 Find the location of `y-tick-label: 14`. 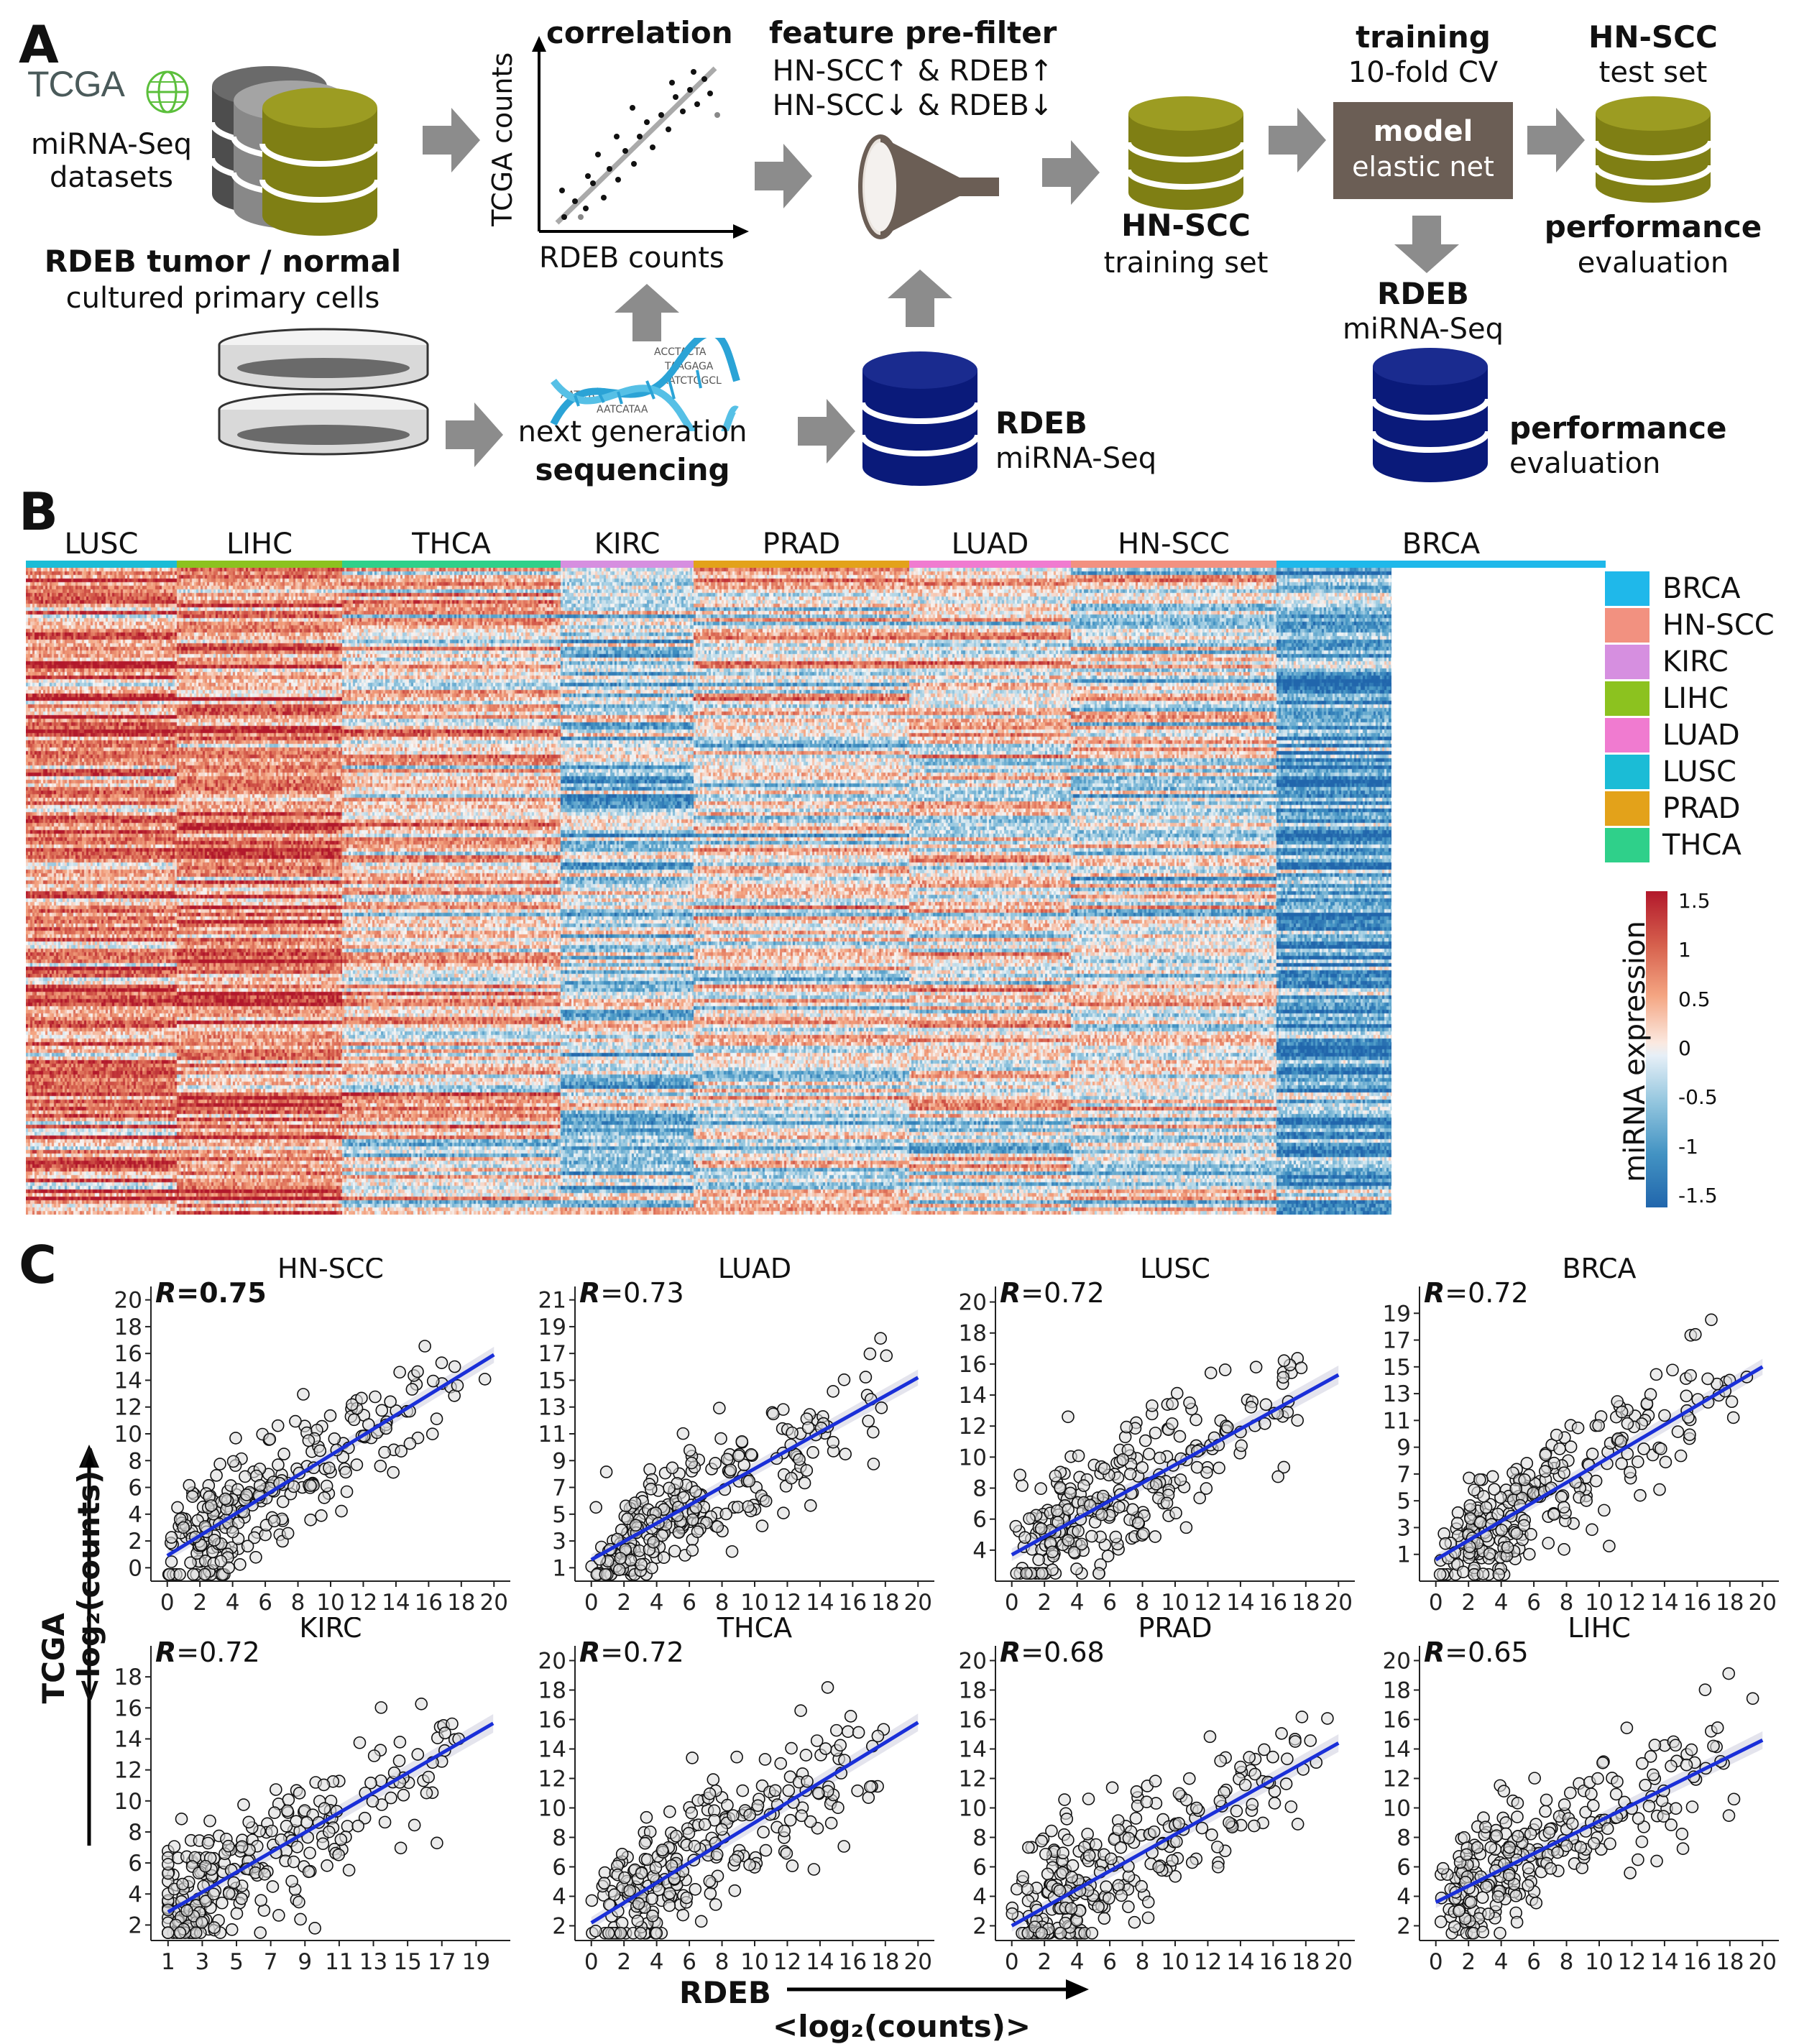

y-tick-label: 14 is located at coordinates (973, 1750).